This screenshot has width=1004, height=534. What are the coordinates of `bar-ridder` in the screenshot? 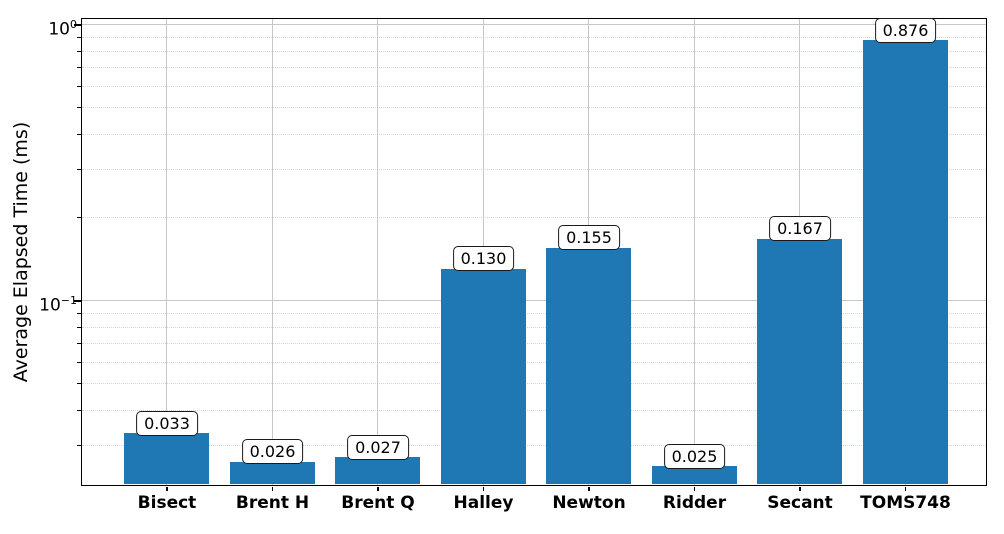 It's located at (694, 475).